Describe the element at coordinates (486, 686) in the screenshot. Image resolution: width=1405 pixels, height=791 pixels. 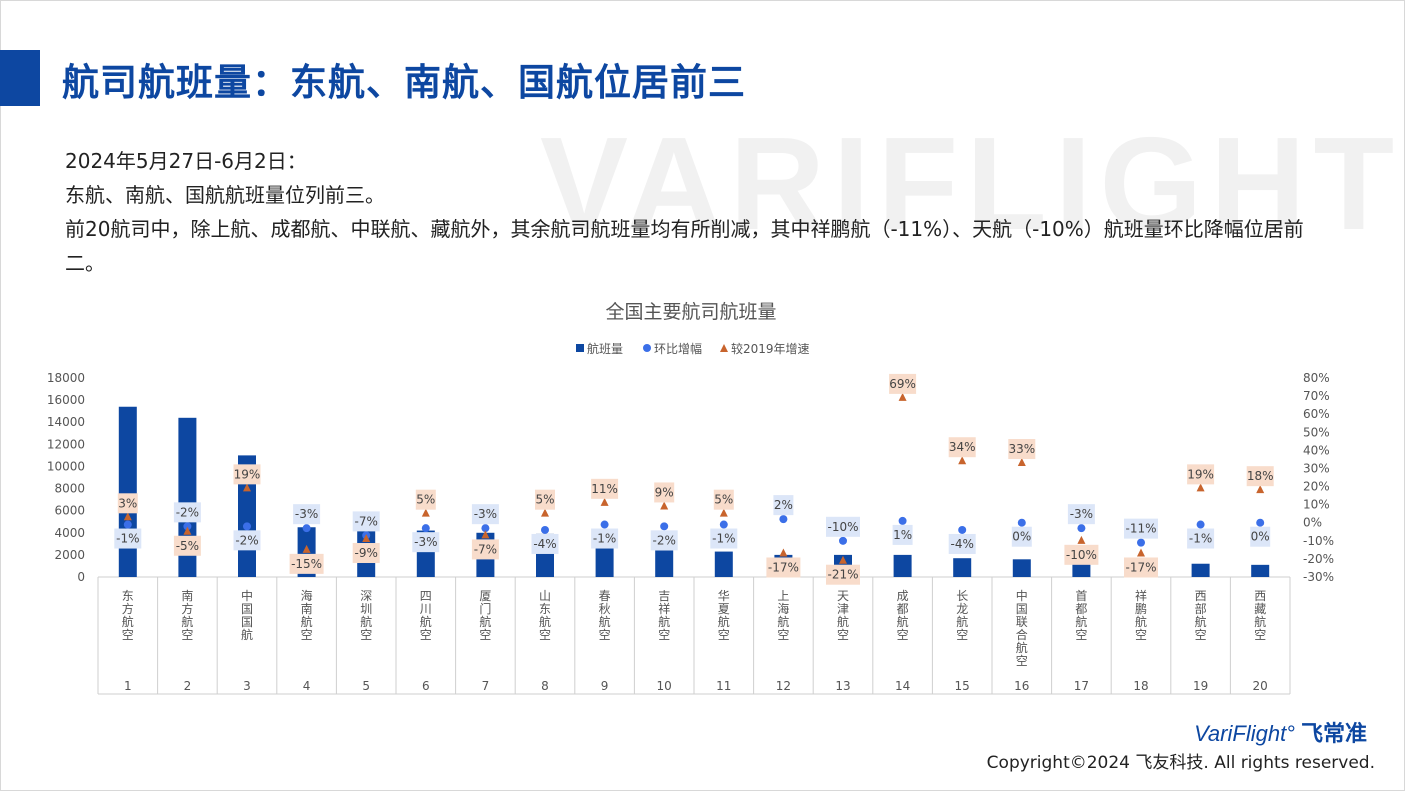
I see `rank-label: 7` at that location.